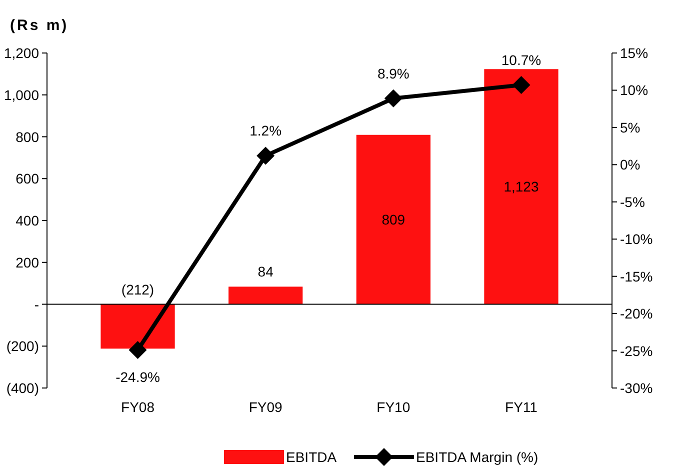  I want to click on data-label: 1.2%, so click(266, 130).